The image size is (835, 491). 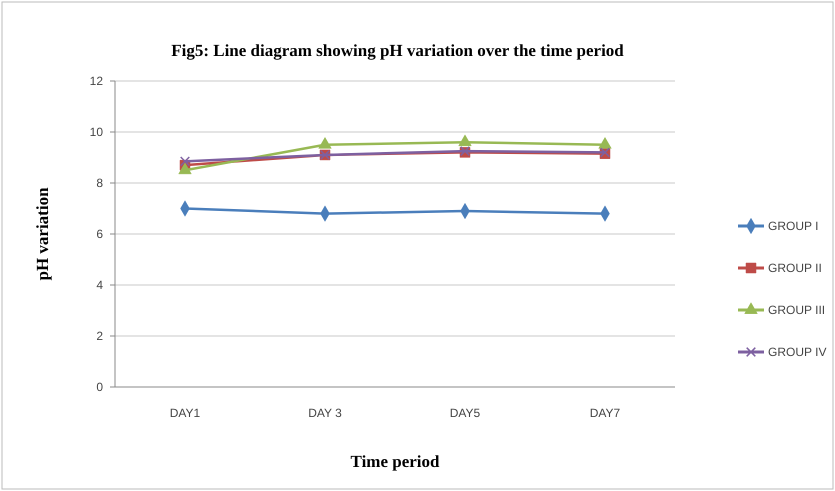 What do you see at coordinates (185, 413) in the screenshot?
I see `x-tick-label: DAY1` at bounding box center [185, 413].